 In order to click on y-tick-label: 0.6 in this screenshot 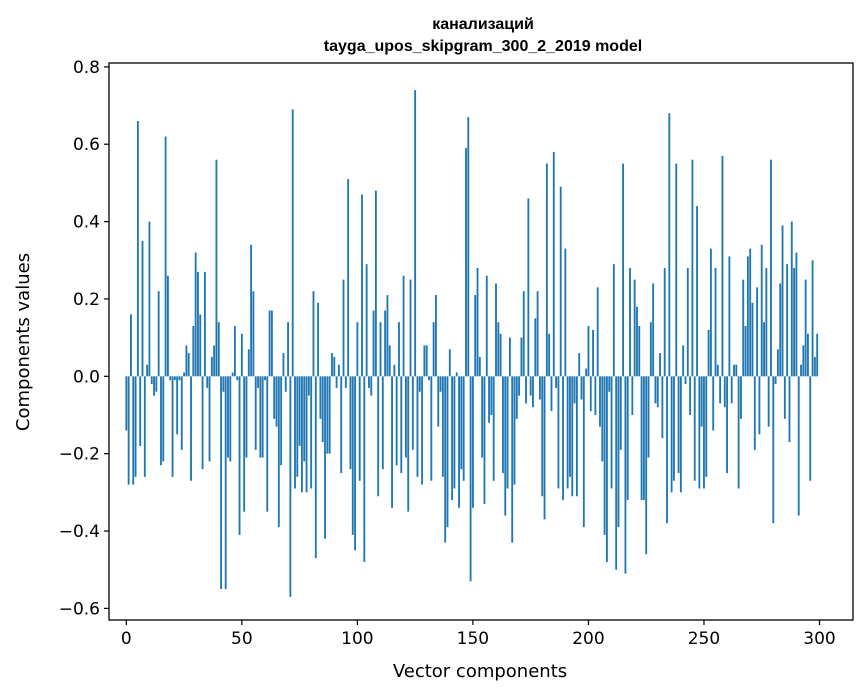, I will do `click(86, 145)`.